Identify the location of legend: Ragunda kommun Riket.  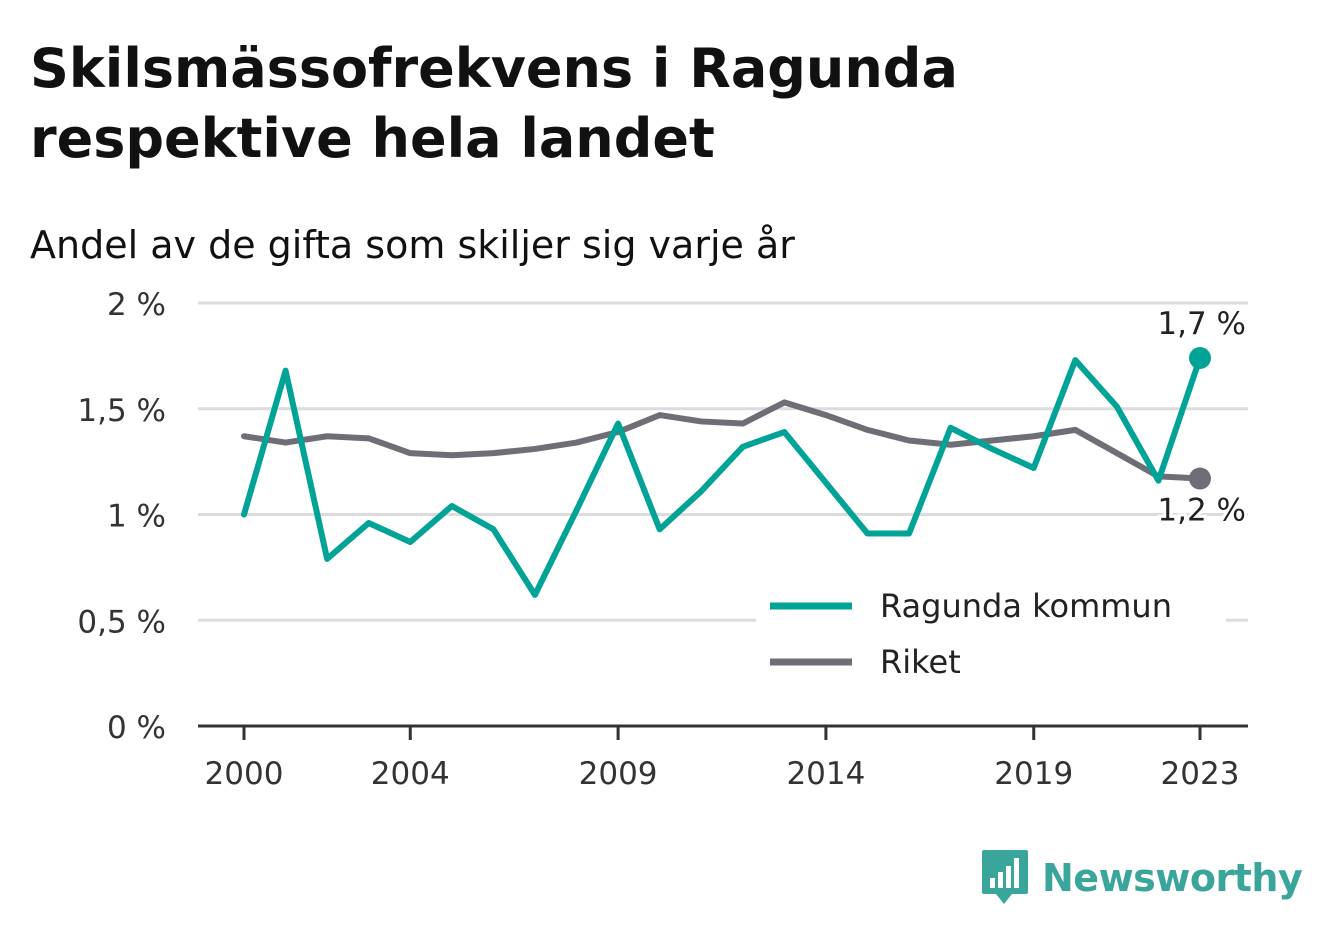
(991, 636).